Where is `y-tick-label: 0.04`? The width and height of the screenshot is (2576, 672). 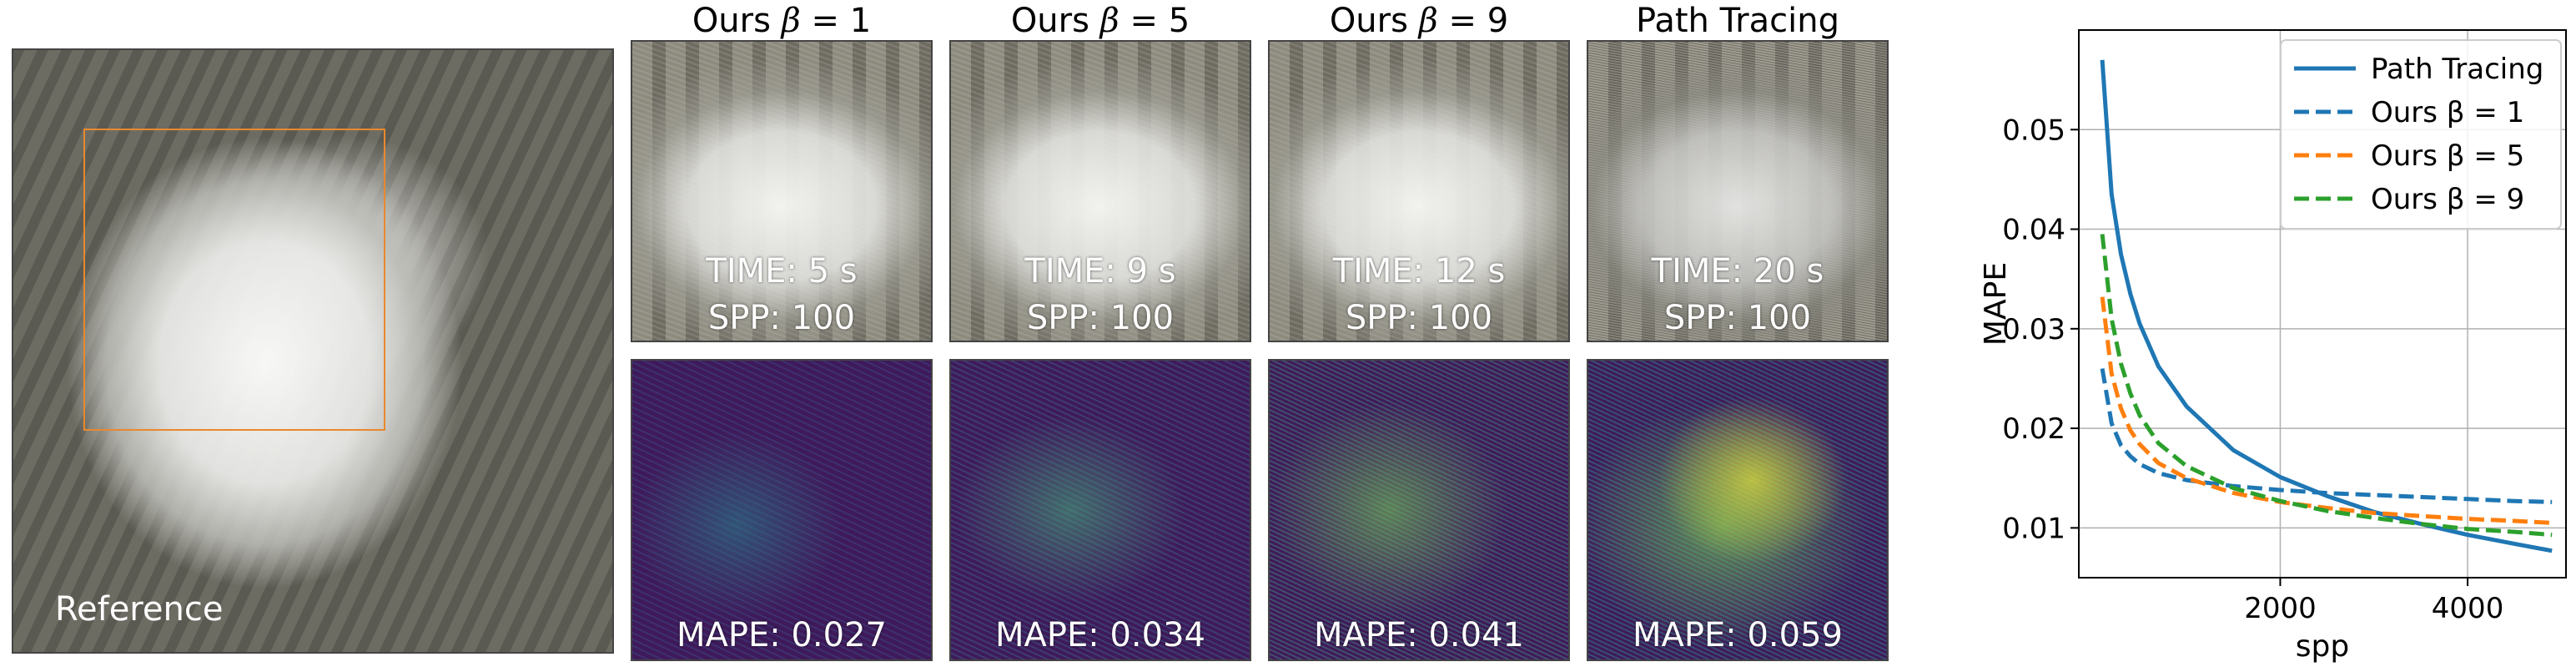 y-tick-label: 0.04 is located at coordinates (2033, 230).